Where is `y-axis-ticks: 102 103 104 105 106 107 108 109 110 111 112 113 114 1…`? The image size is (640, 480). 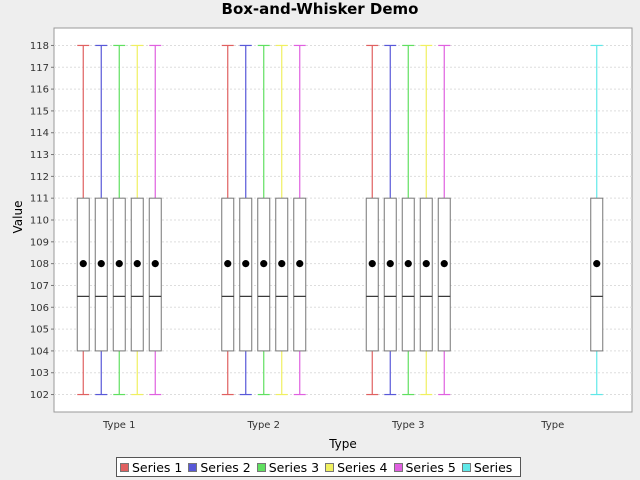 y-axis-ticks: 102 103 104 105 106 107 108 109 110 111 112 113 114 1… is located at coordinates (42, 221).